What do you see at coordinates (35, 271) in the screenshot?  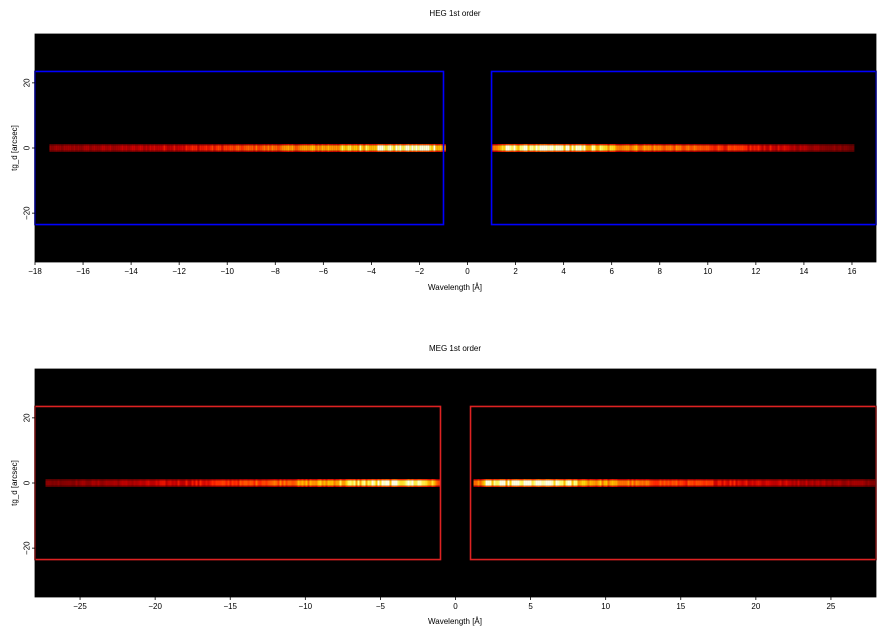 I see `heg-xtick-label: −18` at bounding box center [35, 271].